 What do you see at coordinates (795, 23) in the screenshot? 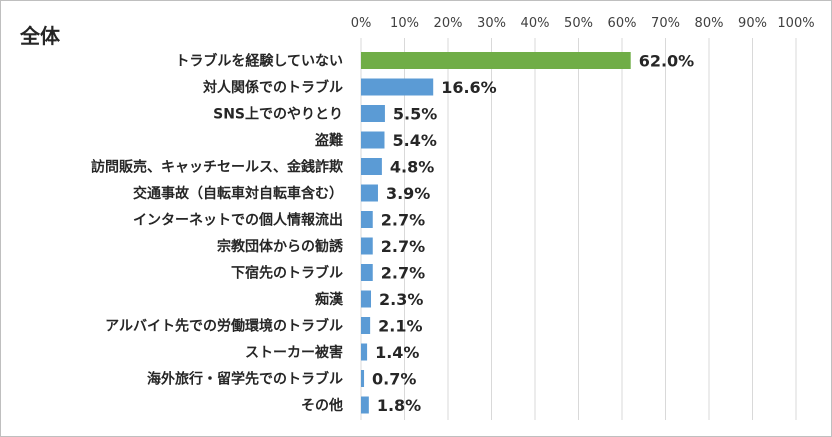
I see `x-tick-label: 100%` at bounding box center [795, 23].